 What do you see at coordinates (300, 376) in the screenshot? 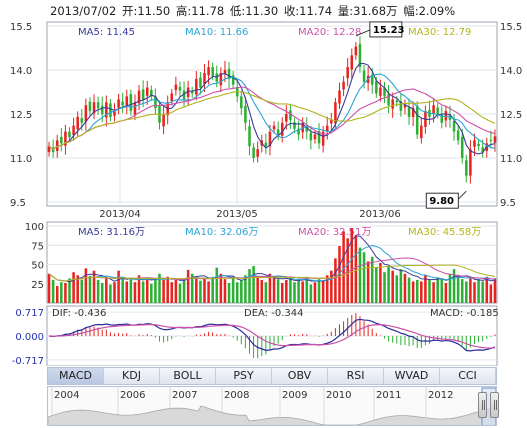
I see `tab-obv: OBV` at bounding box center [300, 376].